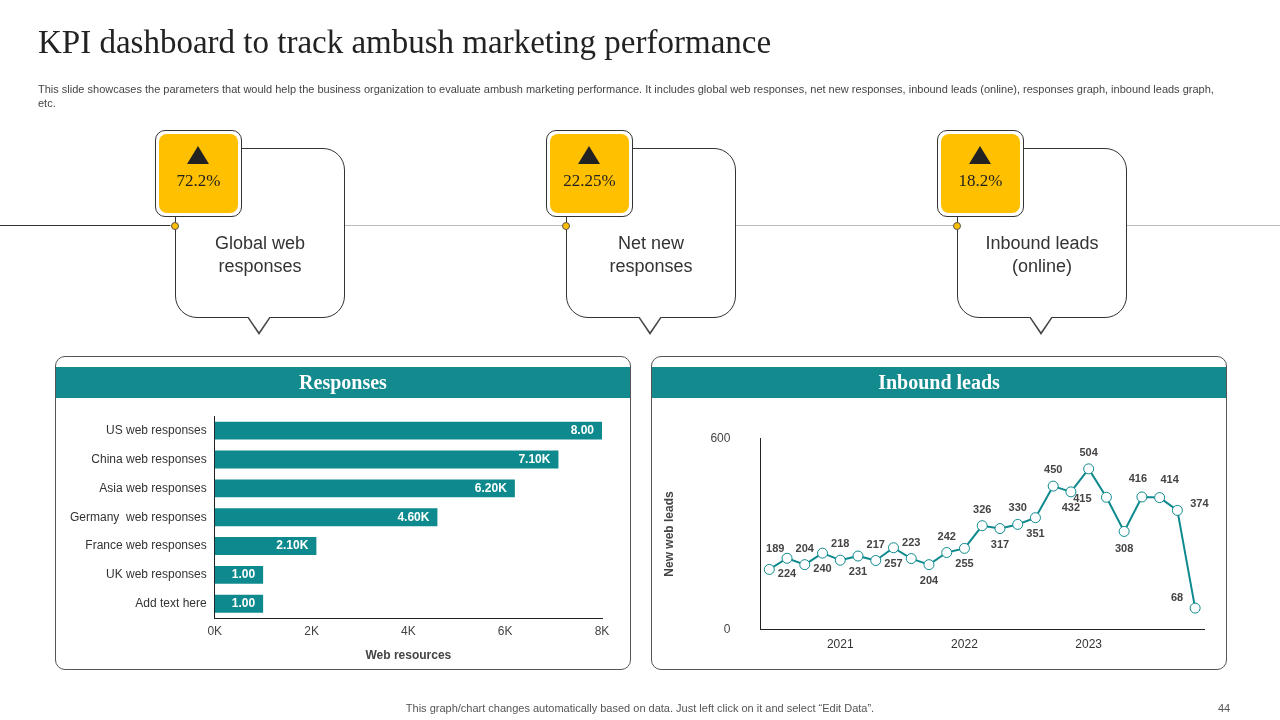 Image resolution: width=1280 pixels, height=720 pixels. What do you see at coordinates (787, 573) in the screenshot?
I see `data-label: 224` at bounding box center [787, 573].